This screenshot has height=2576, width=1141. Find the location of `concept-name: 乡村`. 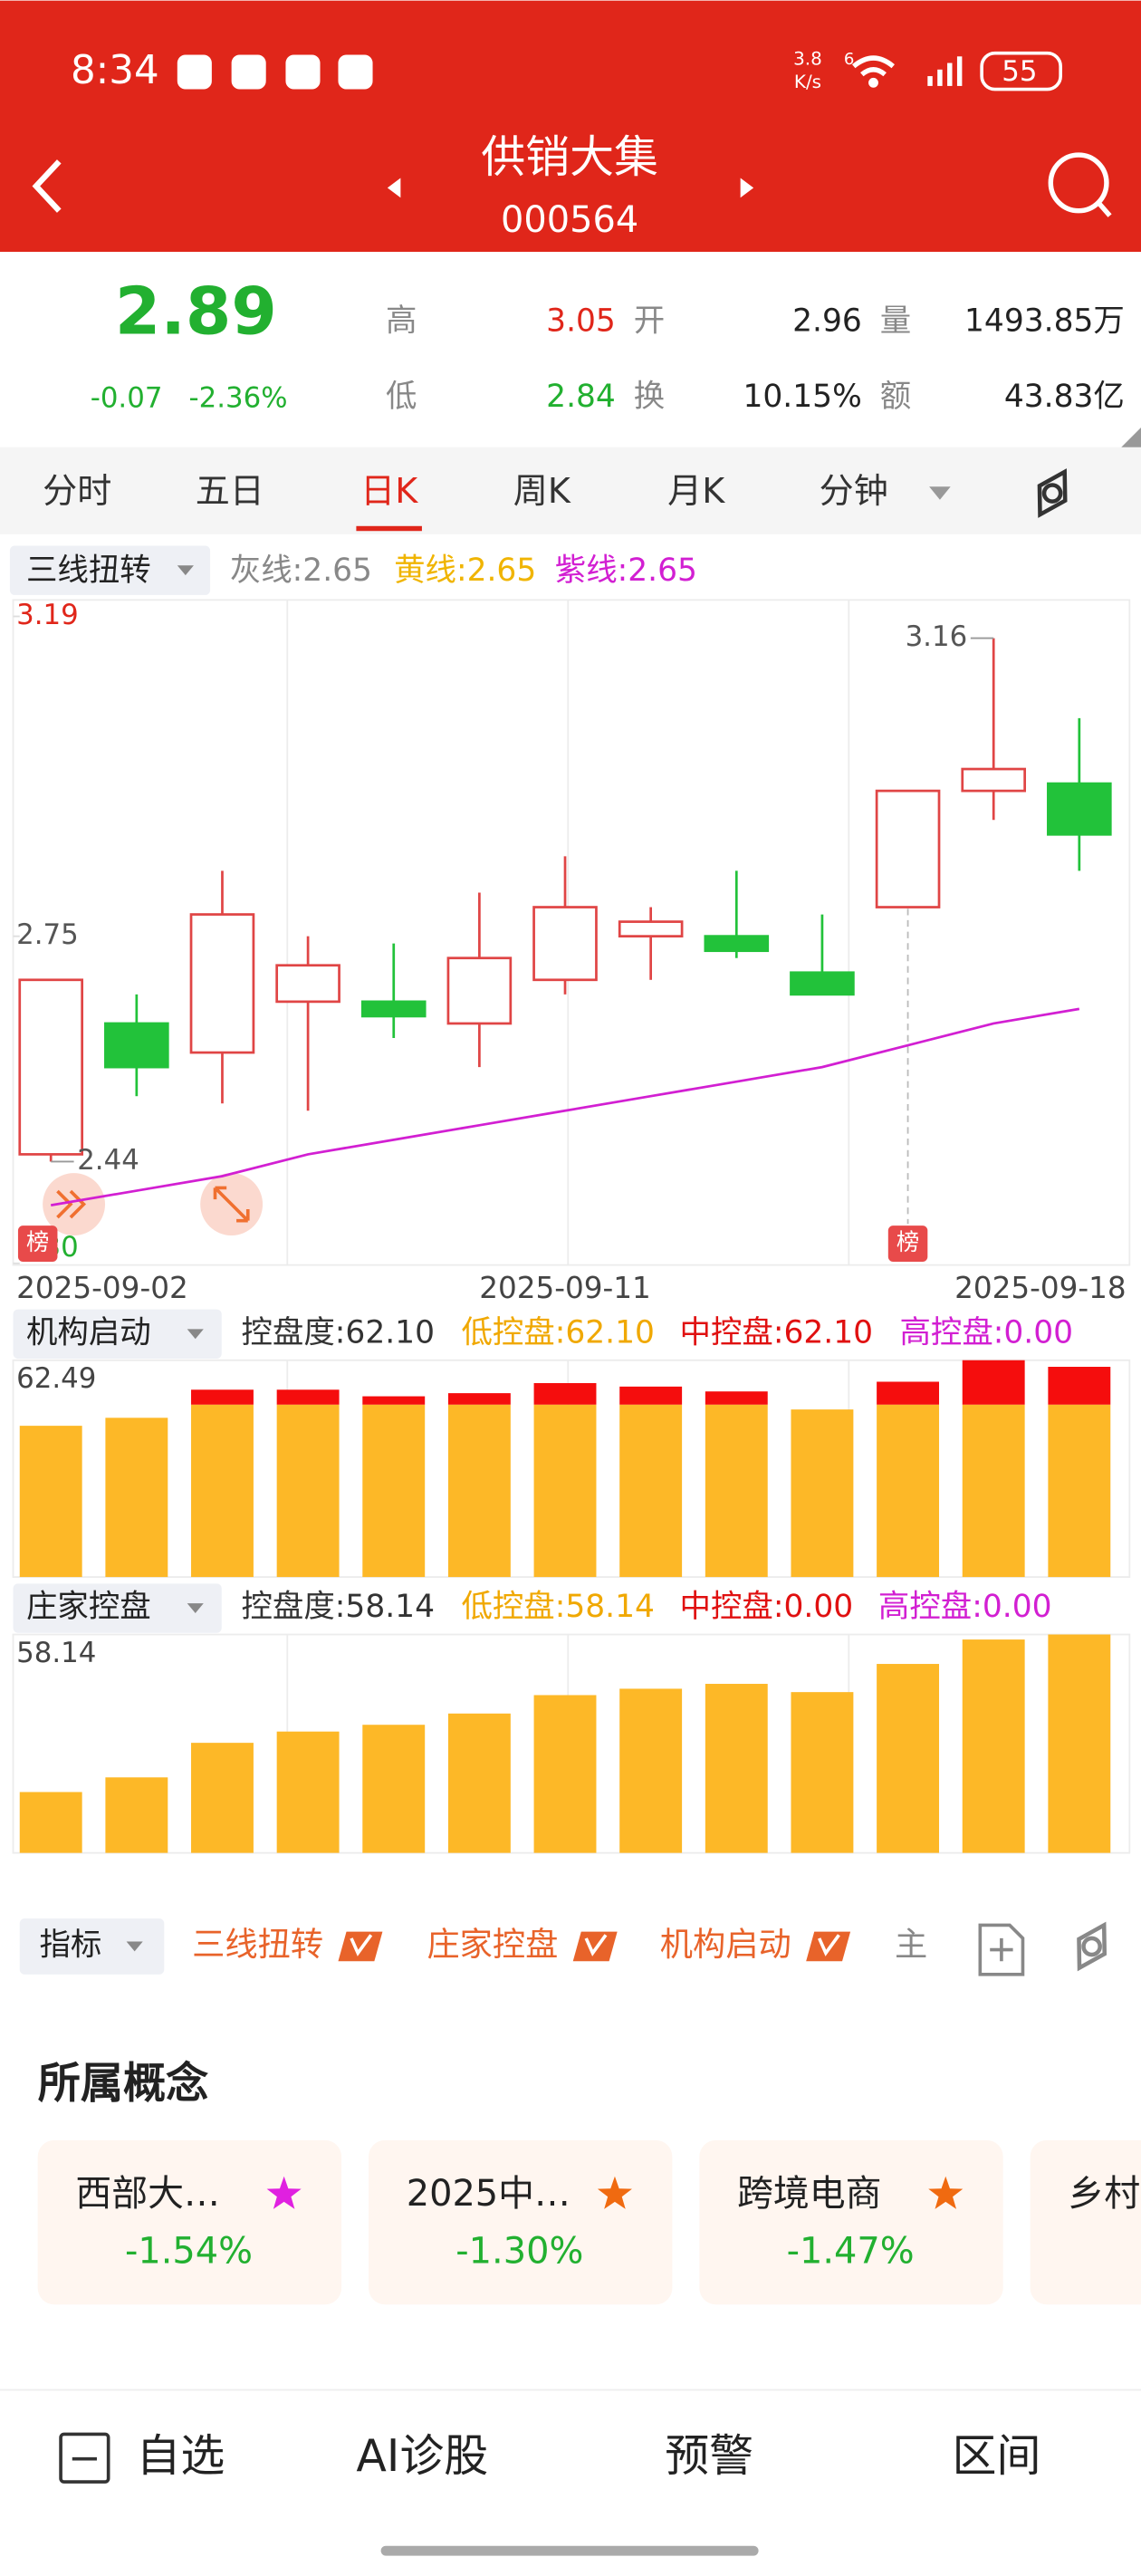

concept-name: 乡村 is located at coordinates (1104, 2194).